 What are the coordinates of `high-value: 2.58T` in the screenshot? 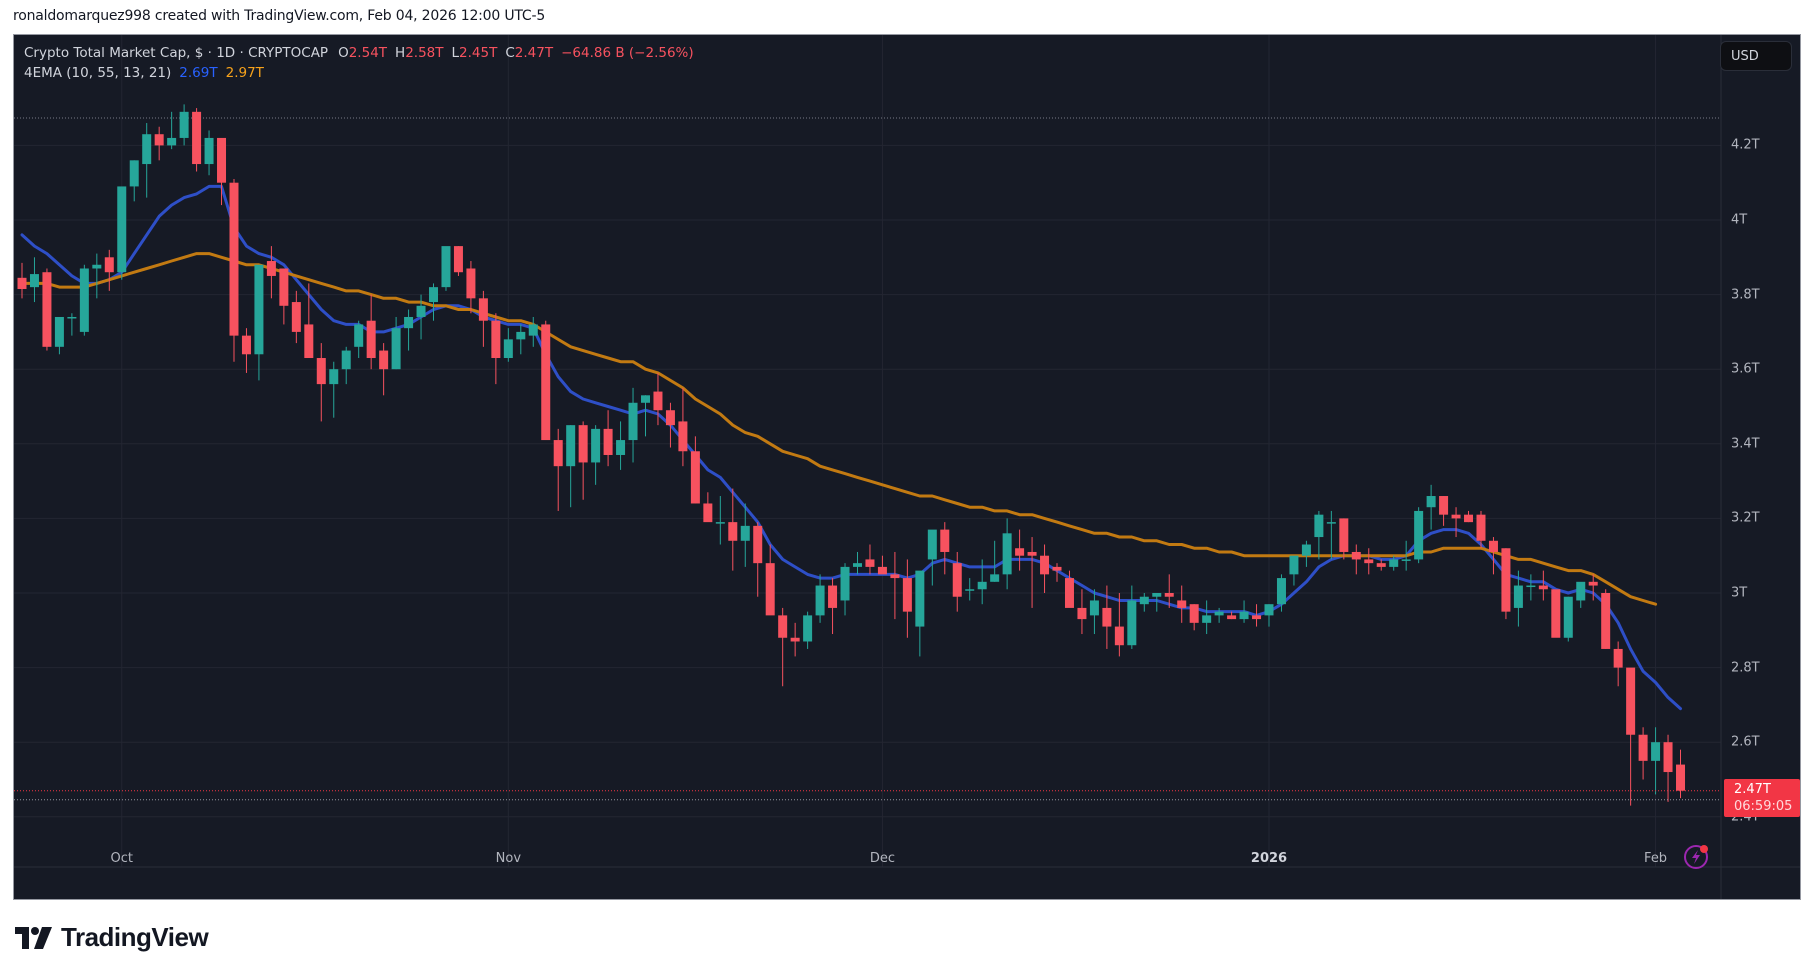 It's located at (424, 53).